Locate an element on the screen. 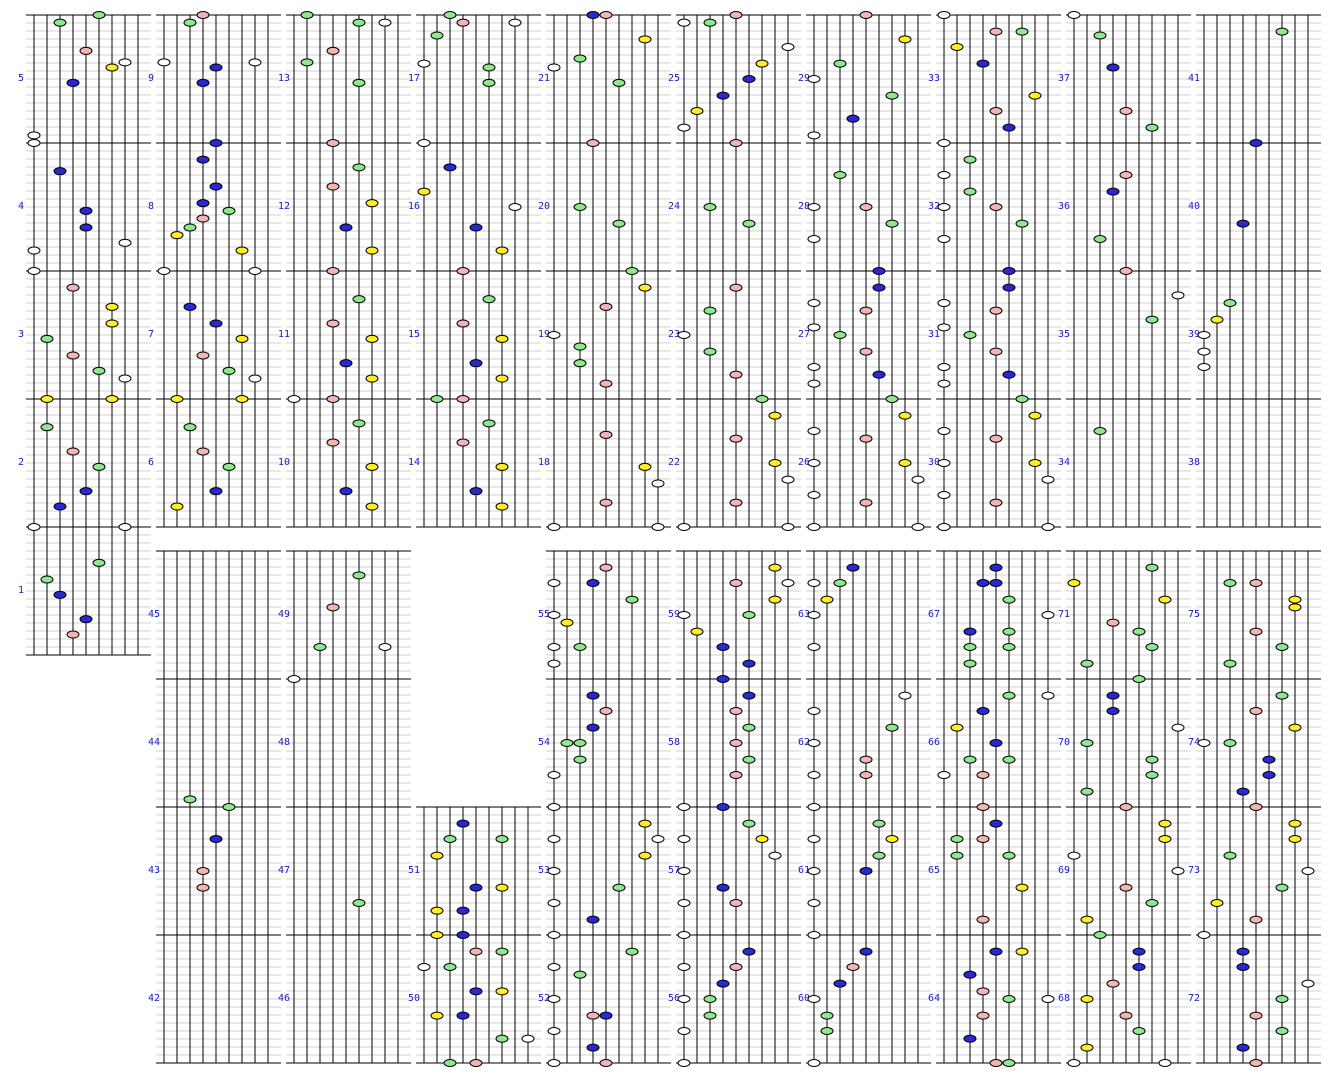 The width and height of the screenshot is (1332, 1080). measure-number: 65 is located at coordinates (934, 870).